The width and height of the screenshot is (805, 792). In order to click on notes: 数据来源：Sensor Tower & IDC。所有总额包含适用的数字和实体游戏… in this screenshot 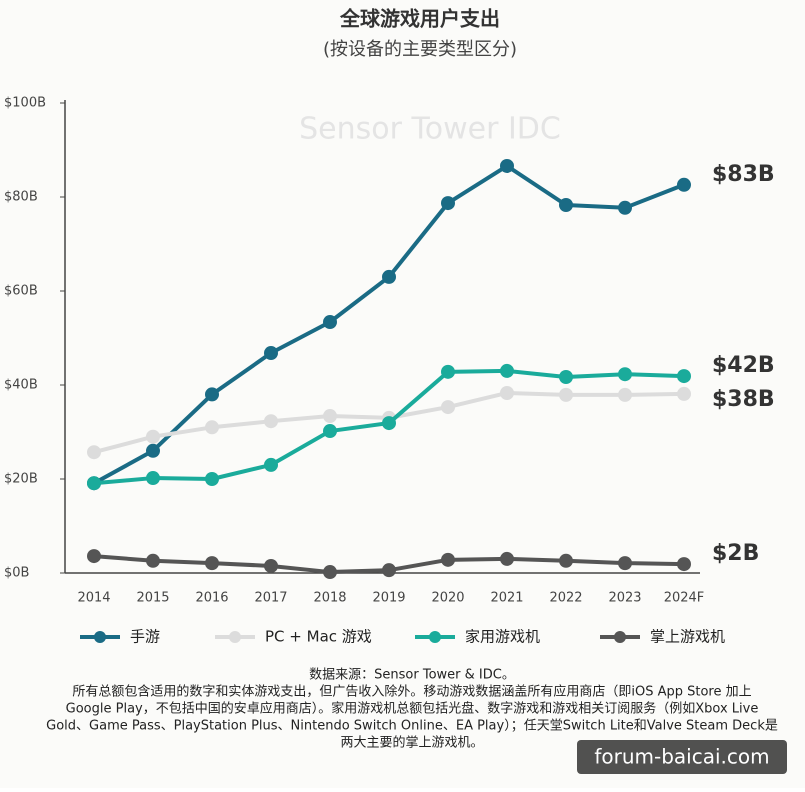, I will do `click(412, 709)`.